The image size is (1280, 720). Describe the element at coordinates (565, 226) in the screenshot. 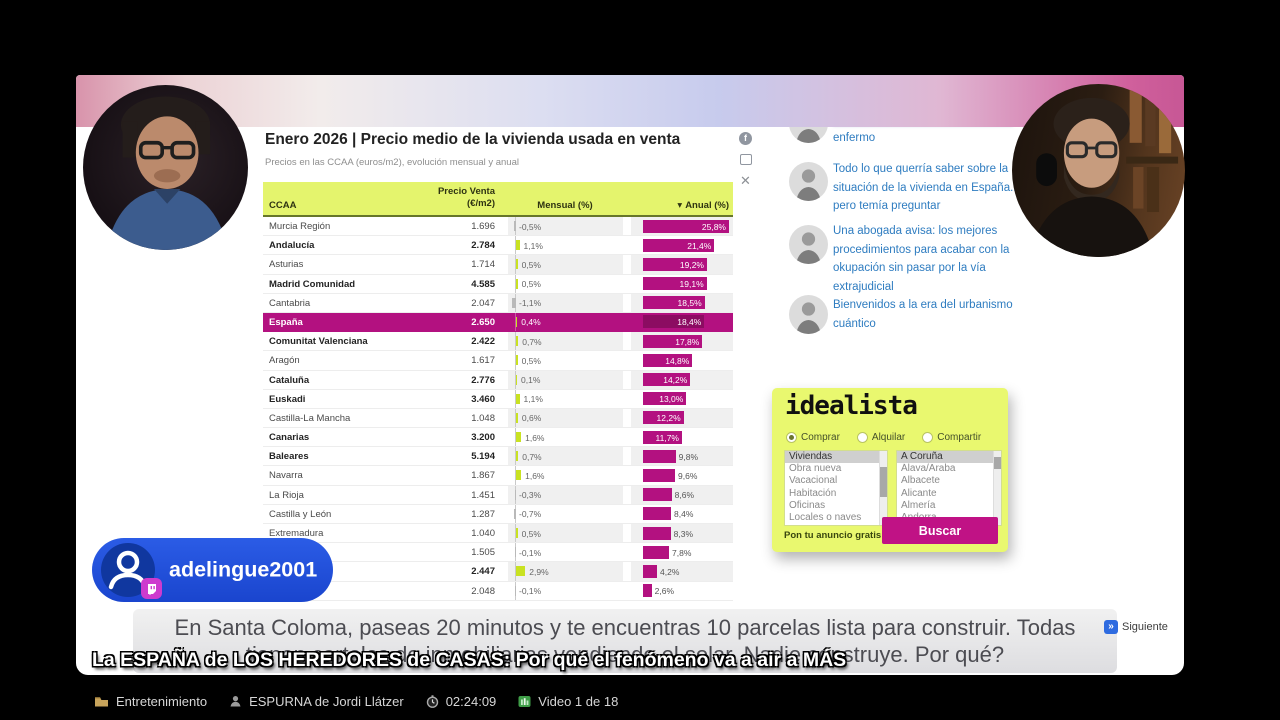

I see `monthly-cell: -0,5%` at that location.